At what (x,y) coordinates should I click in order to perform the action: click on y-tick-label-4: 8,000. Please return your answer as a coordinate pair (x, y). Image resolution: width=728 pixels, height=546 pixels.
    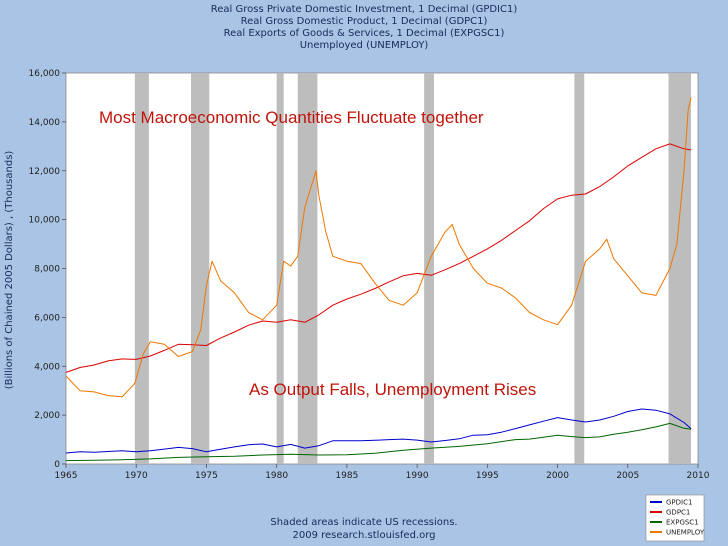
    Looking at the image, I should click on (47, 270).